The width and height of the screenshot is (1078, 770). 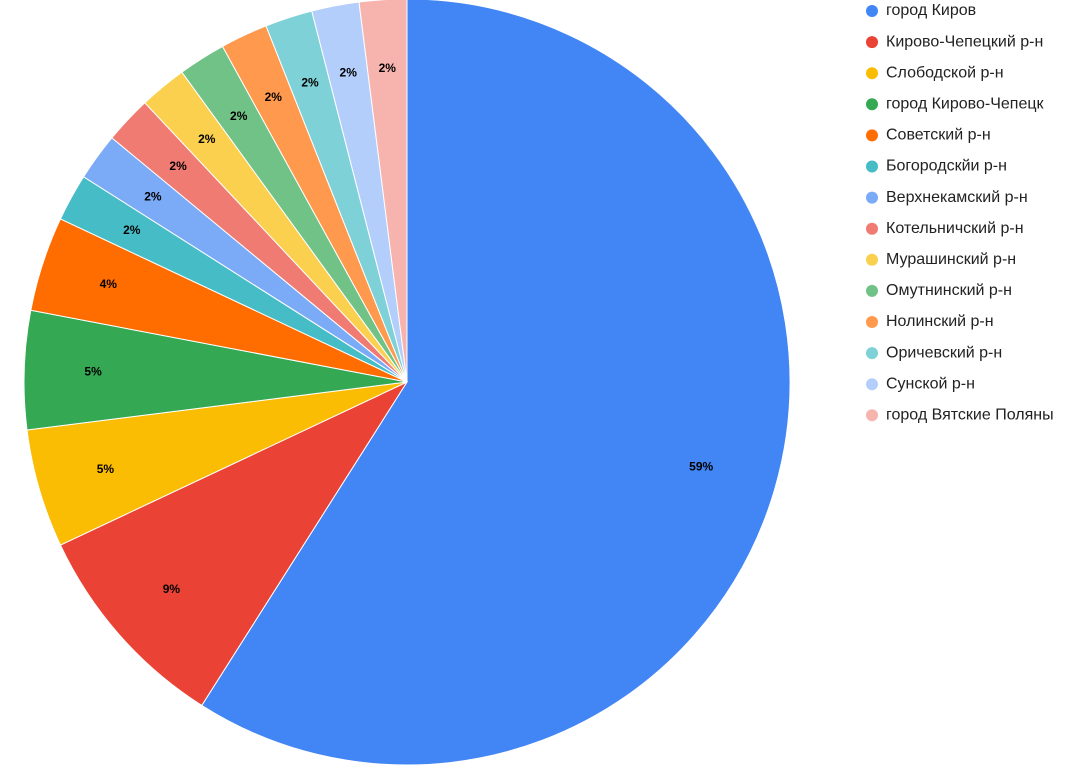 I want to click on slice-label-6: 2%, so click(x=132, y=230).